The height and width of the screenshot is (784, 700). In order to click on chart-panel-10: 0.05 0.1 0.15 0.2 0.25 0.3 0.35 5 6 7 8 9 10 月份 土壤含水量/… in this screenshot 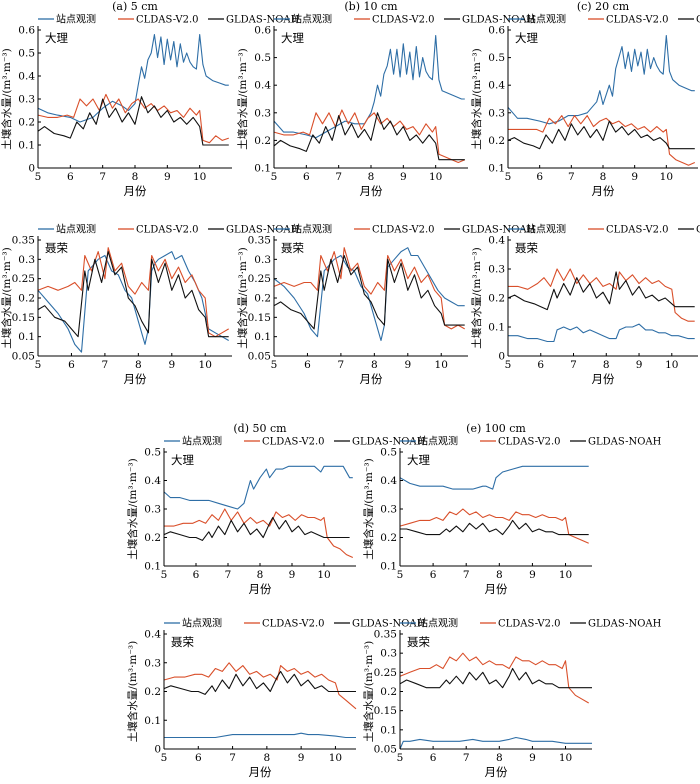, I will do `click(512, 698)`.